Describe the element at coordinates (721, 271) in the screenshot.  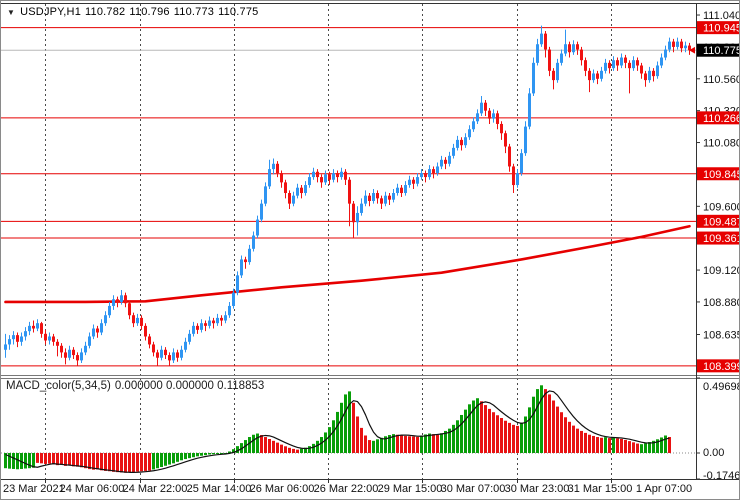
I see `price-axis-label: 109.120` at that location.